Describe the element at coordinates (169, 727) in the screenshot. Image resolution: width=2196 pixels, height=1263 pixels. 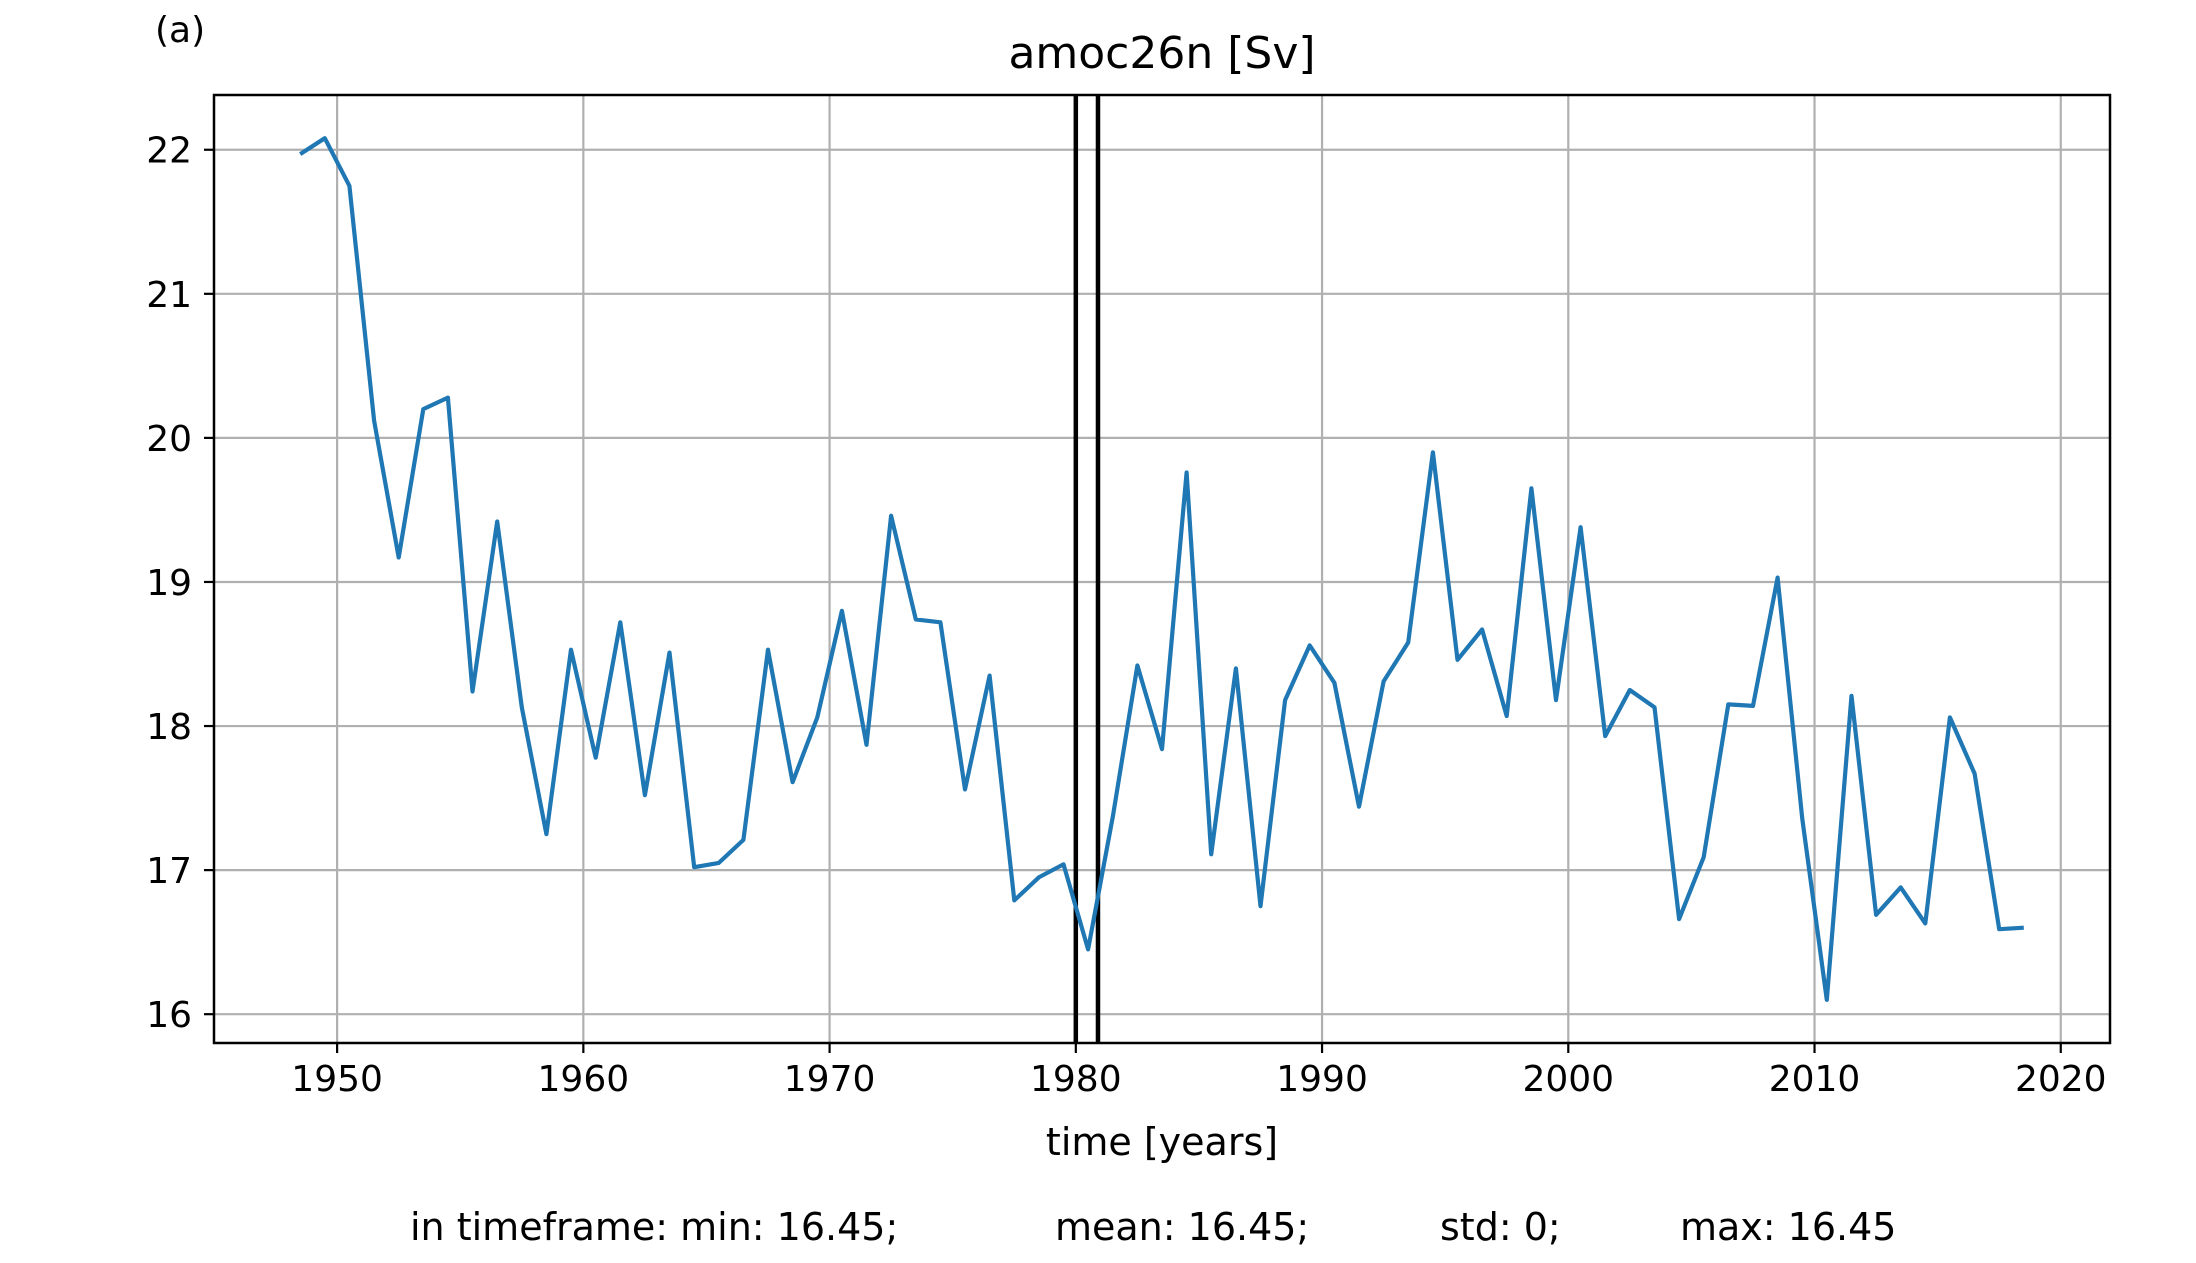
I see `y-tick-label: 18` at that location.